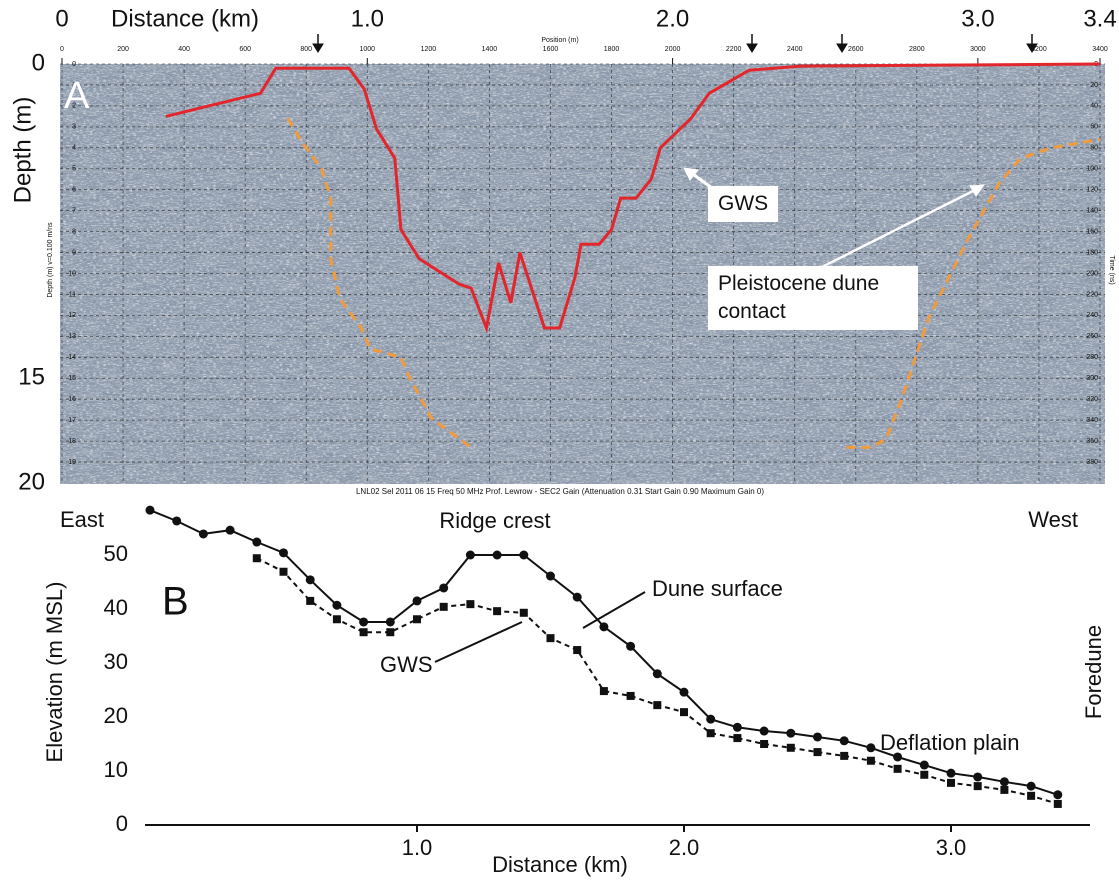  Describe the element at coordinates (306, 49) in the screenshot. I see `x2-tick-label: 800` at that location.